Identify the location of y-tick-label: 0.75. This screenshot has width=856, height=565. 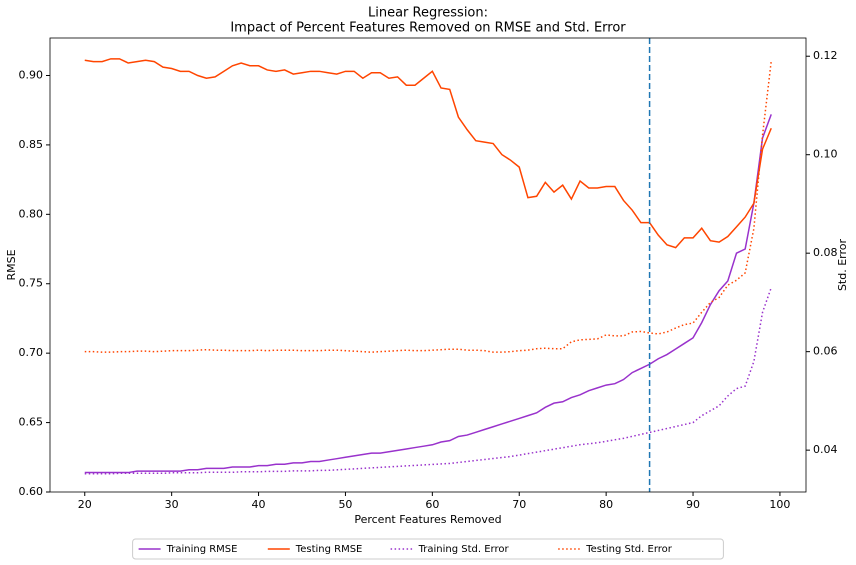
(31, 283).